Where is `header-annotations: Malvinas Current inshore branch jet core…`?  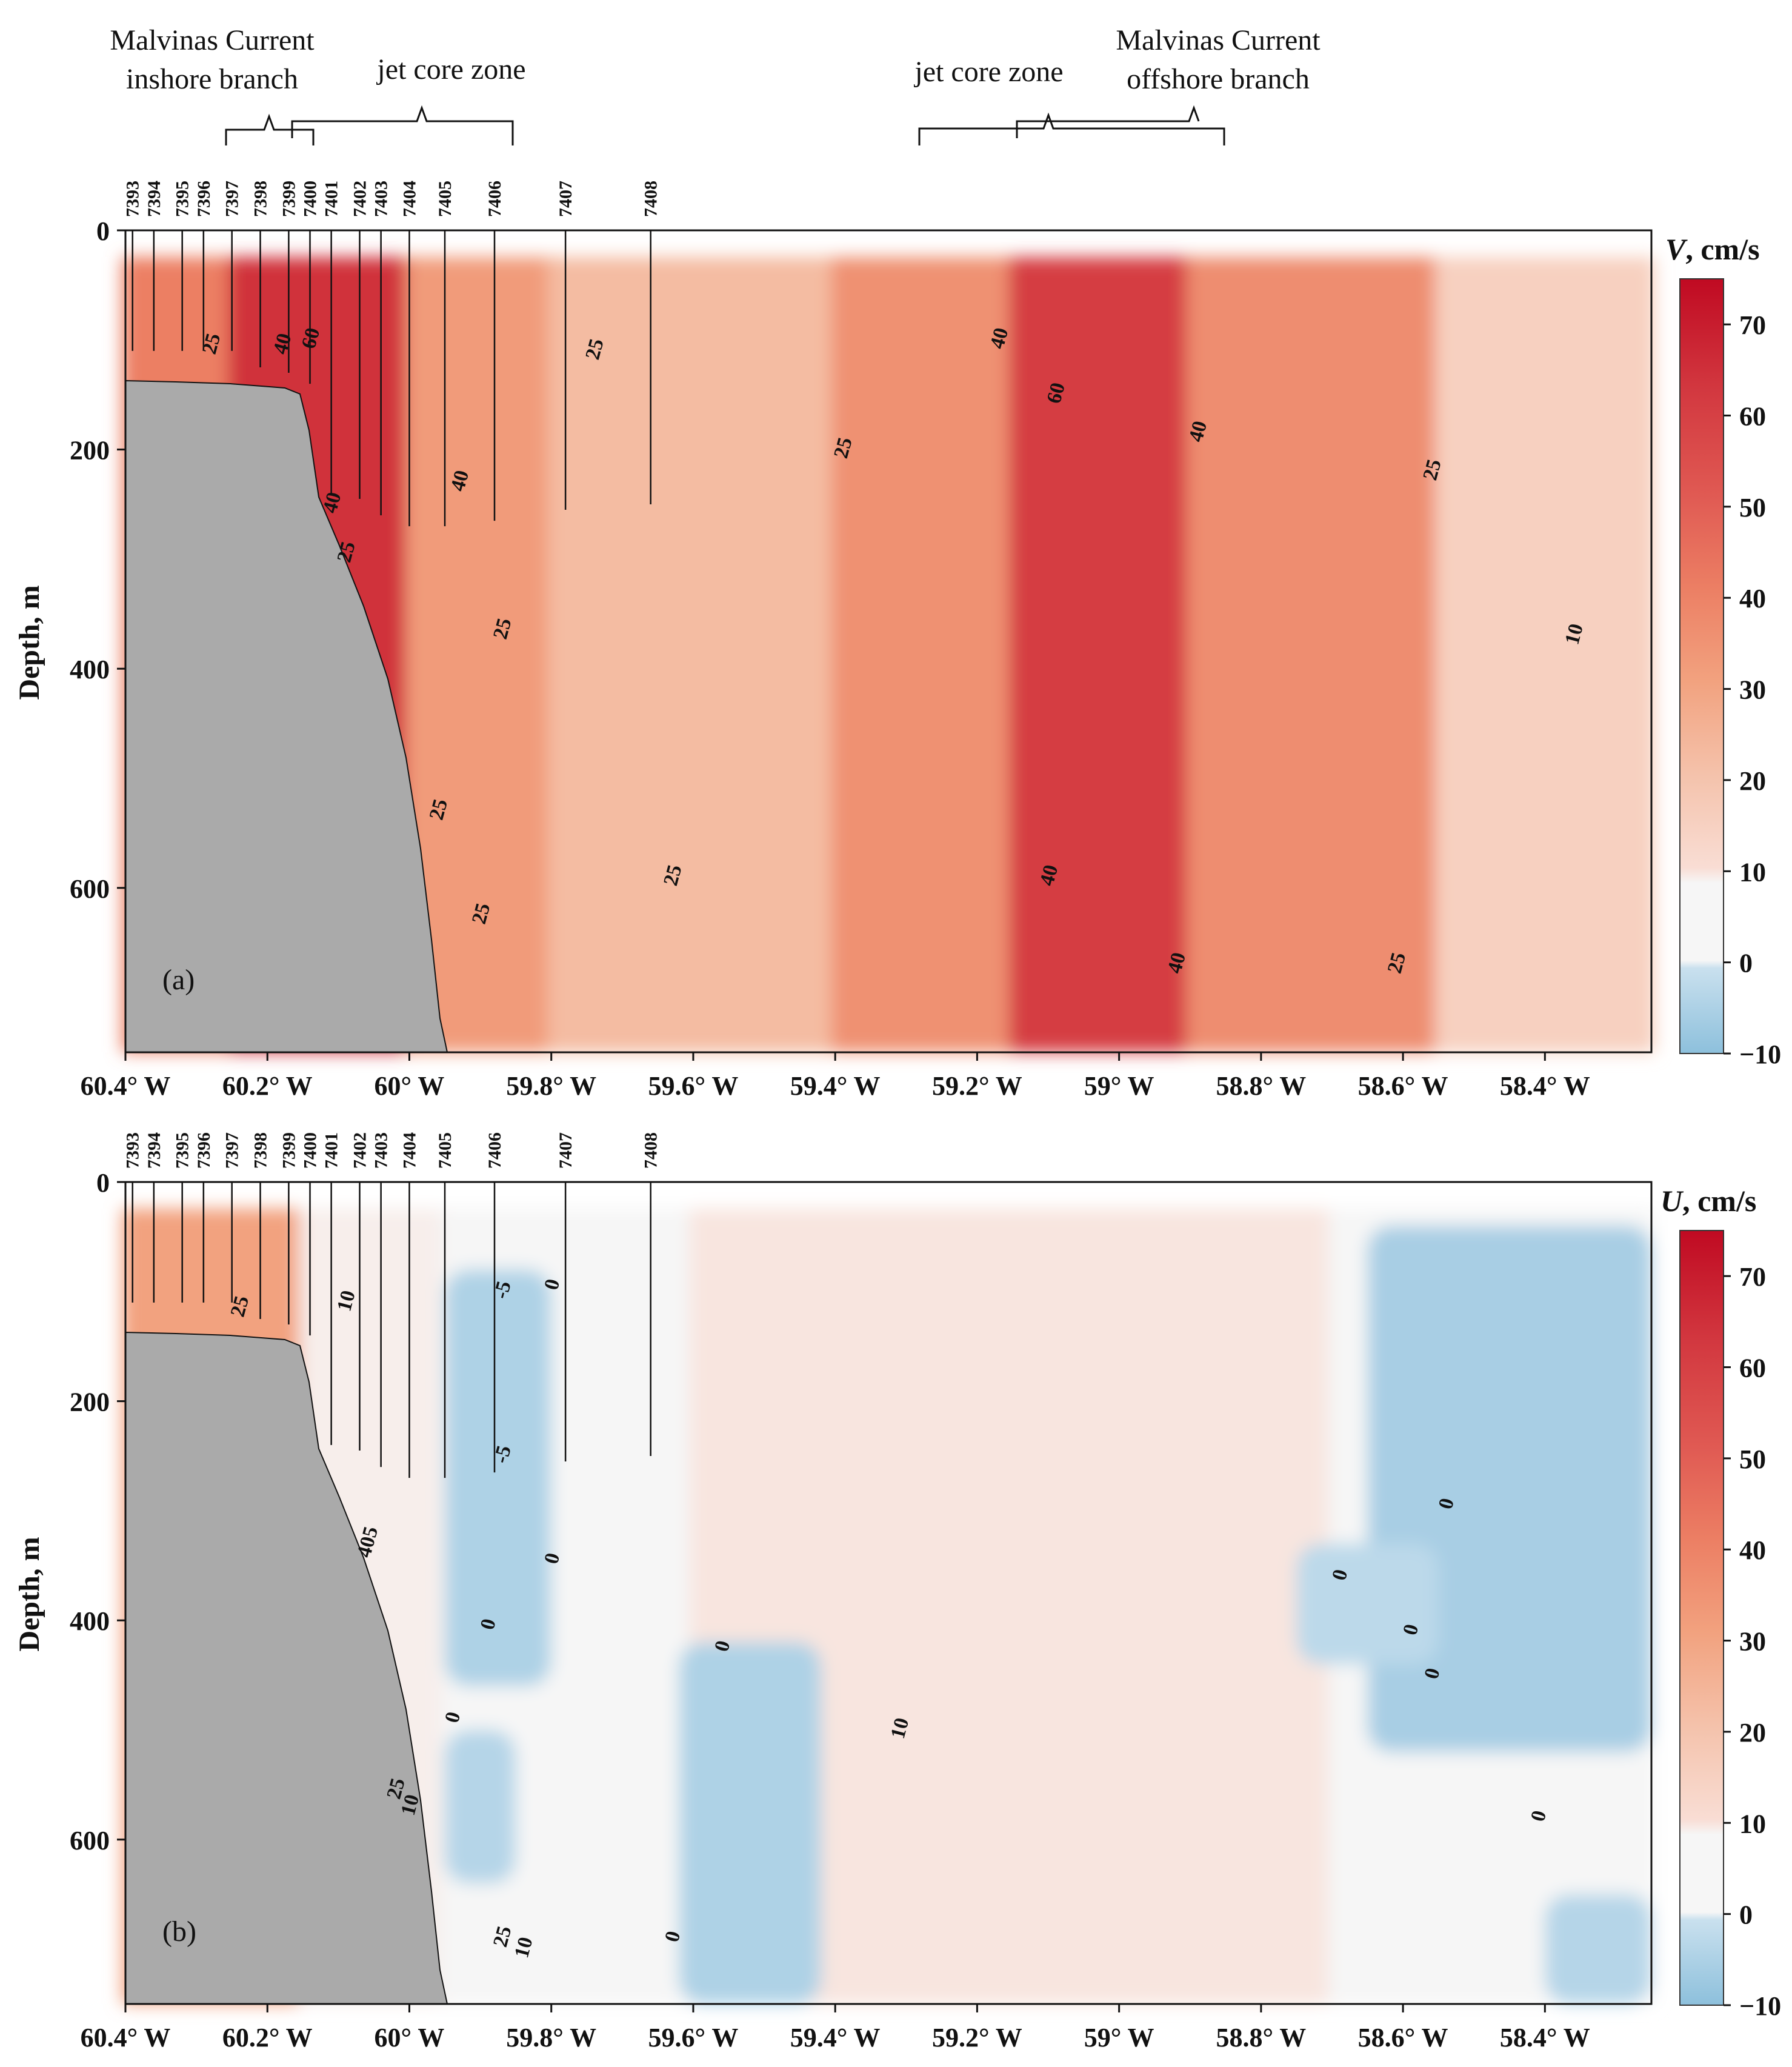 header-annotations: Malvinas Current inshore branch jet core… is located at coordinates (715, 84).